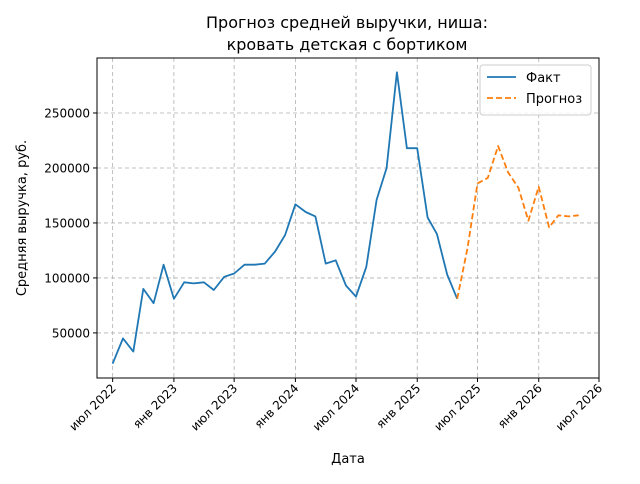  Describe the element at coordinates (554, 99) in the screenshot. I see `legend-label-forecast: Прогноз` at that location.